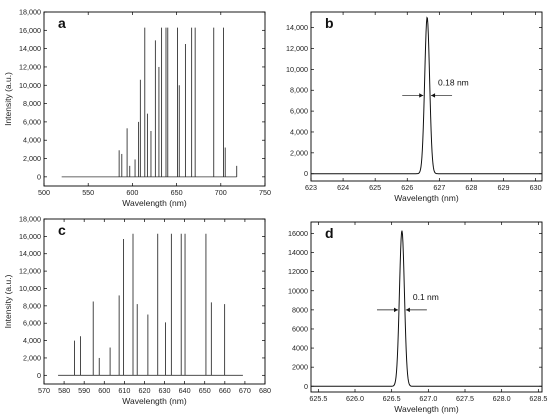 The width and height of the screenshot is (550, 417). Describe the element at coordinates (329, 23) in the screenshot. I see `panel-letter: b` at that location.